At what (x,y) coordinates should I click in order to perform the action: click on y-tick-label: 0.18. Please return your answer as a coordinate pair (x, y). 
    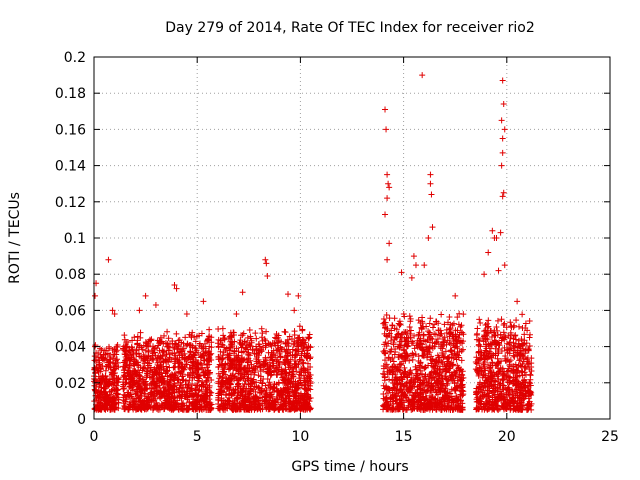
    Looking at the image, I should click on (70, 94).